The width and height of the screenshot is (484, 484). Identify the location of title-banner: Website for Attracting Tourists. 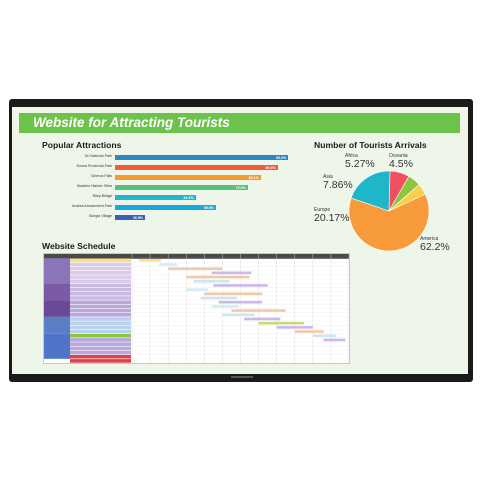
(239, 123).